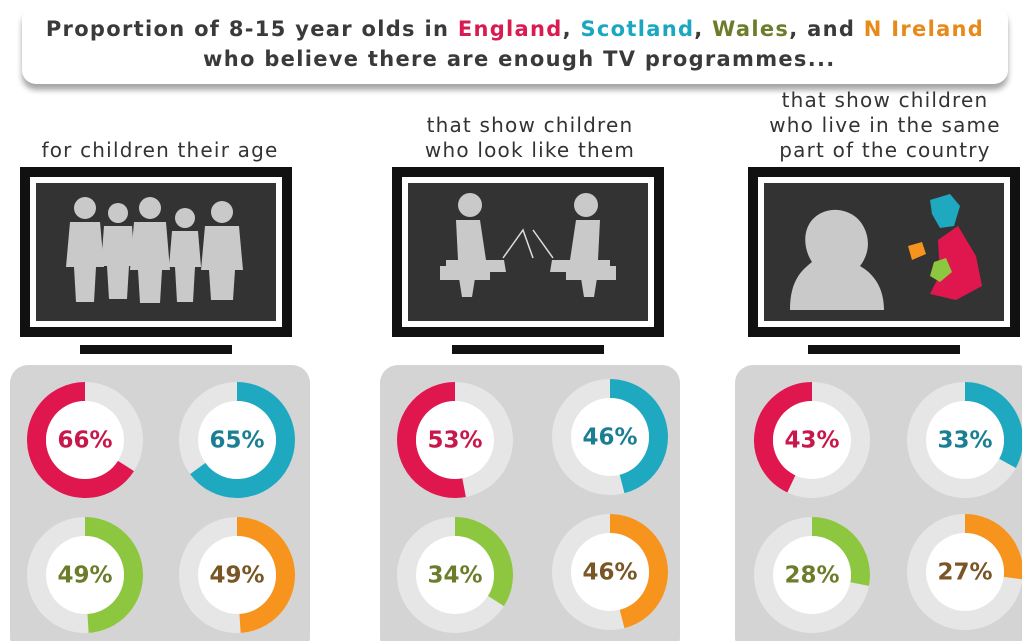  What do you see at coordinates (530, 150) in the screenshot?
I see `chart-subtitle: who look like them` at bounding box center [530, 150].